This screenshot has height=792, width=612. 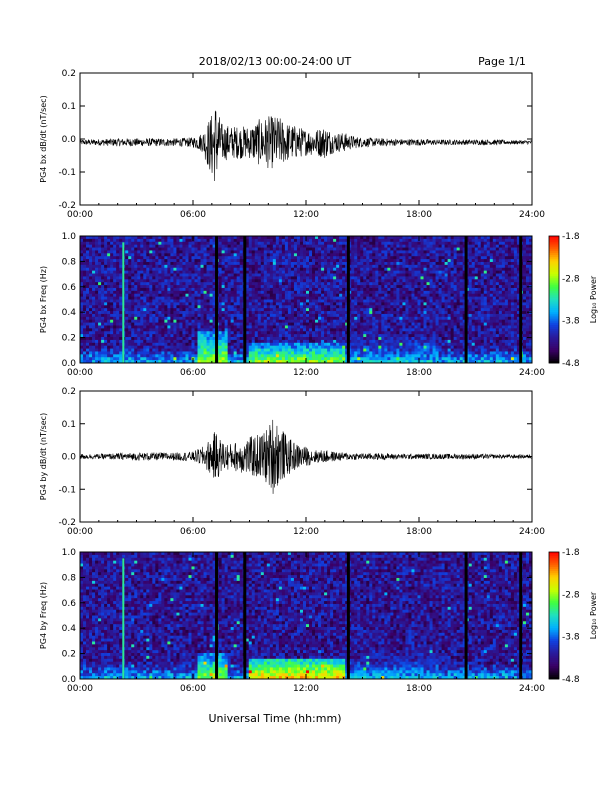 I want to click on x-tick-label: 12:00, so click(x=306, y=215).